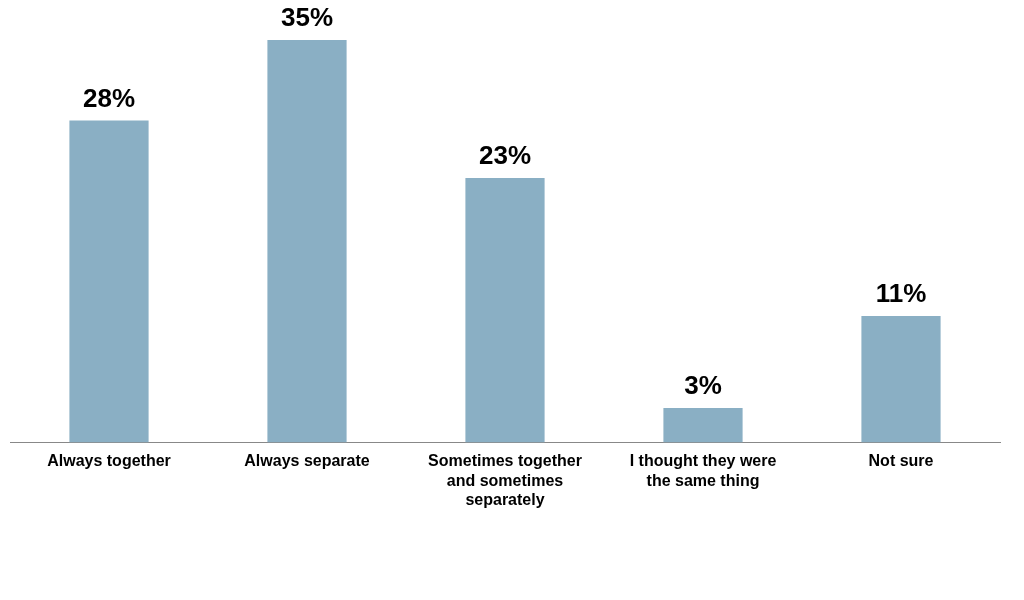 Image resolution: width=1024 pixels, height=600 pixels. What do you see at coordinates (109, 97) in the screenshot?
I see `data-label: 28%` at bounding box center [109, 97].